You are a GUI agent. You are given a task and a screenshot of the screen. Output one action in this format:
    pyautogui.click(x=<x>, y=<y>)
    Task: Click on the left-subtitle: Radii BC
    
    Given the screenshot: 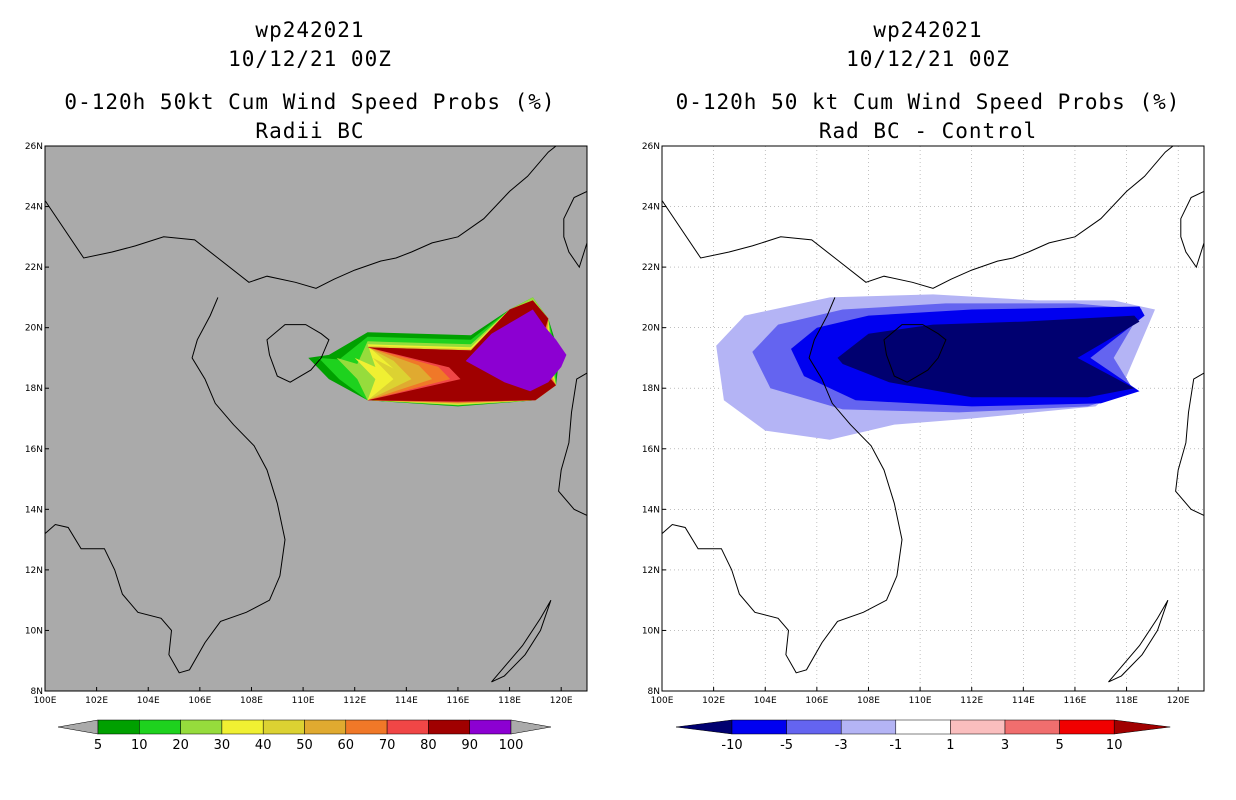 What is the action you would take?
    pyautogui.click(x=310, y=131)
    